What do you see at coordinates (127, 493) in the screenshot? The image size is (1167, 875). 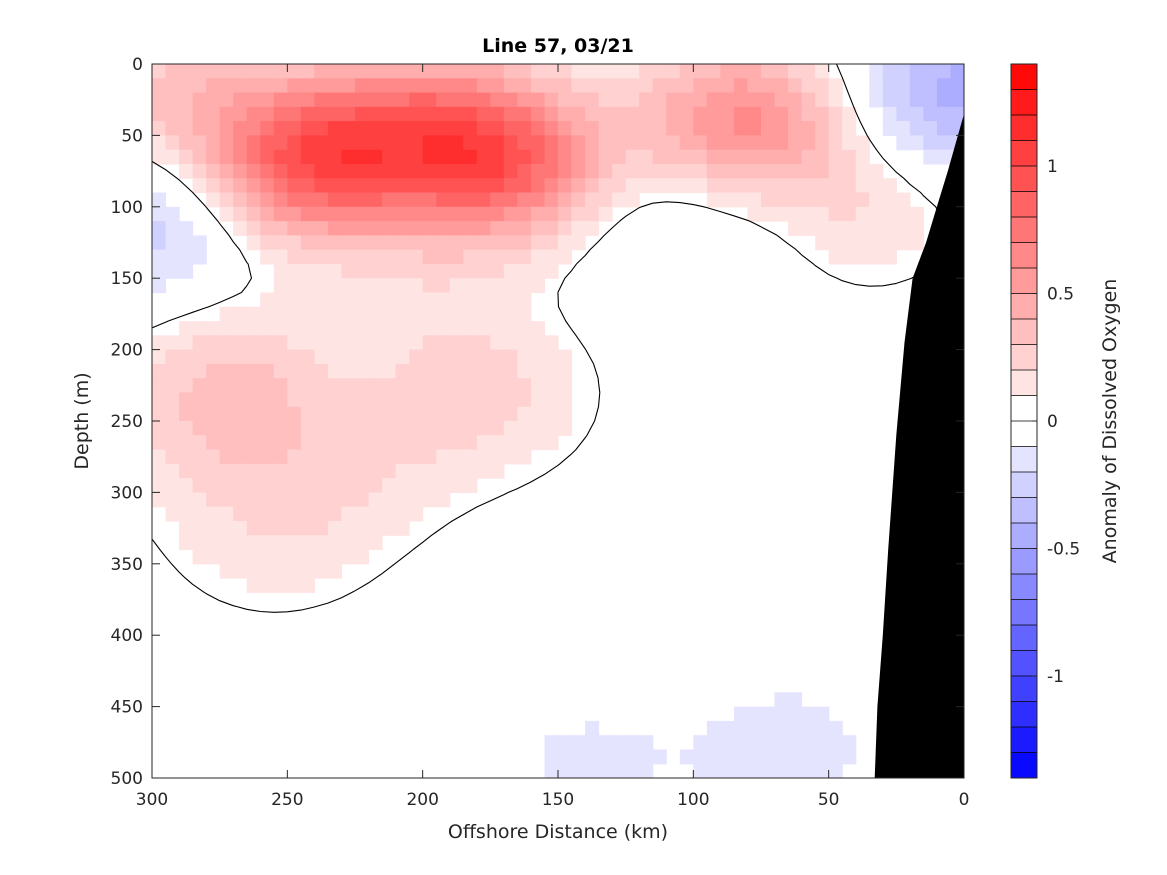 I see `y-tick-label: 300` at bounding box center [127, 493].